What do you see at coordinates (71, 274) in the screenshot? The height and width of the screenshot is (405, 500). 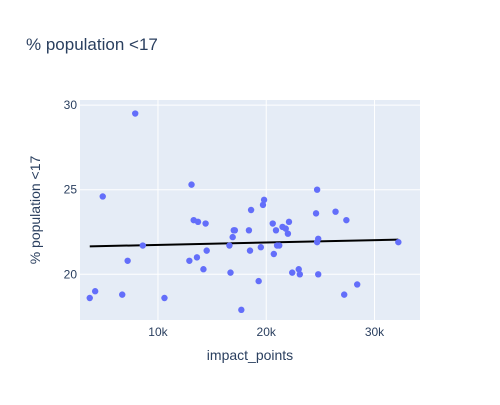 I see `y-tick-label: 20` at bounding box center [71, 274].